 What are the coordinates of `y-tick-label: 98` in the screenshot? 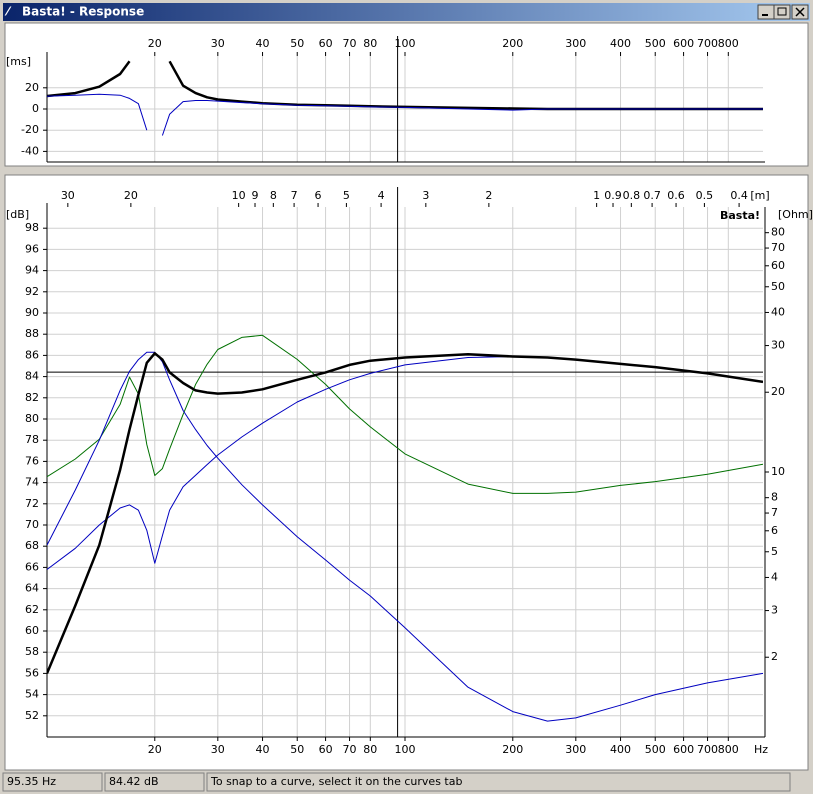 It's located at (32, 227).